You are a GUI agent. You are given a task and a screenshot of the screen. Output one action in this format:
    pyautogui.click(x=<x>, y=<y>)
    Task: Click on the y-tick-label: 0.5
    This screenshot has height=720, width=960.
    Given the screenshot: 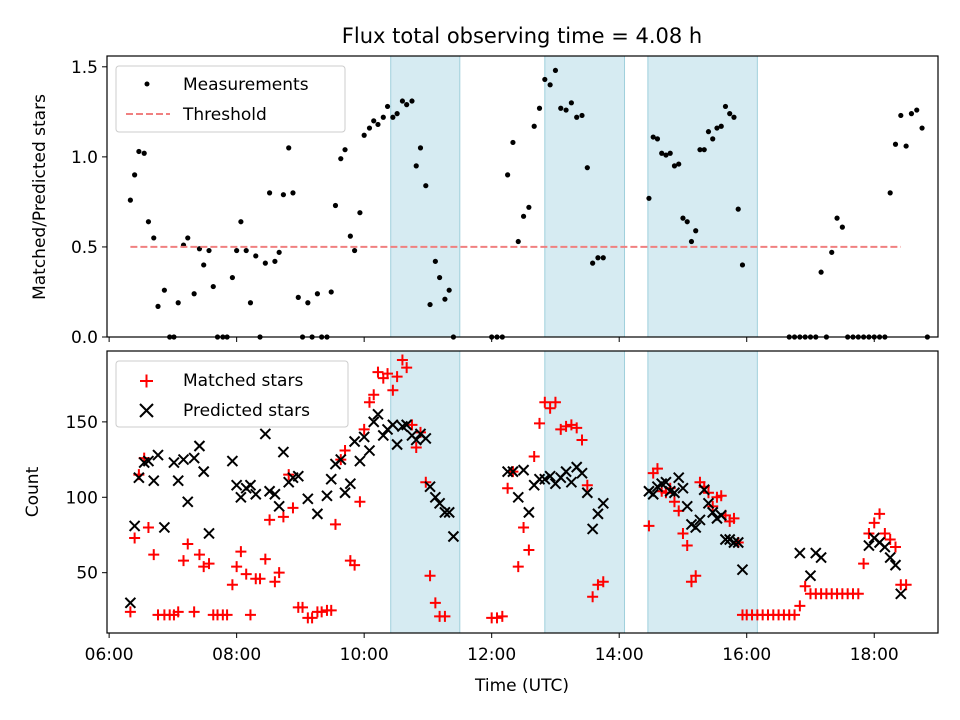 What is the action you would take?
    pyautogui.click(x=84, y=248)
    